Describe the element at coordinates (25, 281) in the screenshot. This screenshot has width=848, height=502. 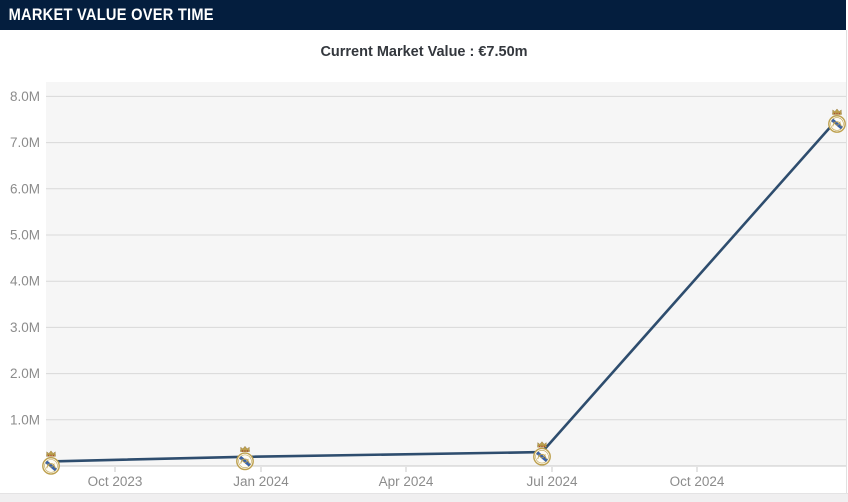
I see `y-axis-label: 4.0M` at that location.